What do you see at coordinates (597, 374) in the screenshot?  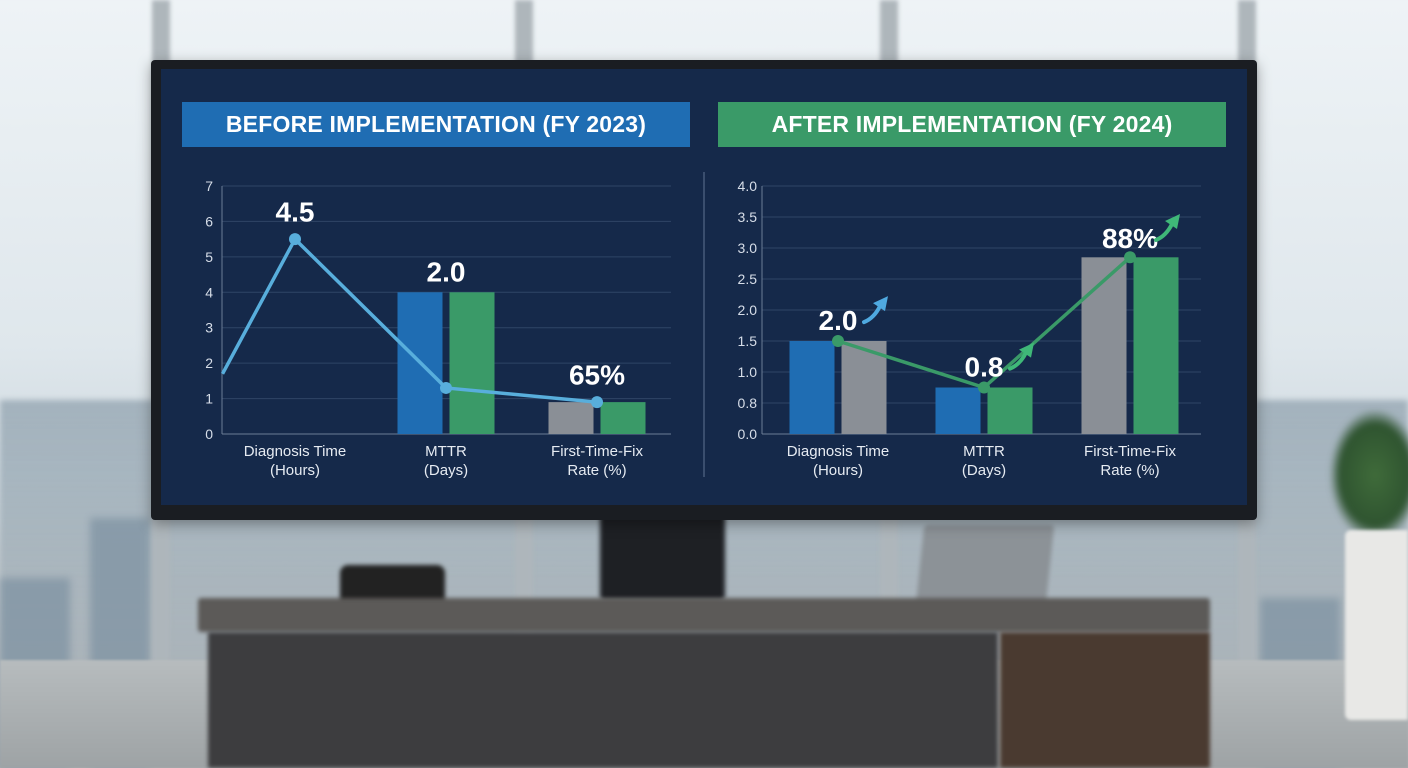 I see `data-label: 65%` at bounding box center [597, 374].